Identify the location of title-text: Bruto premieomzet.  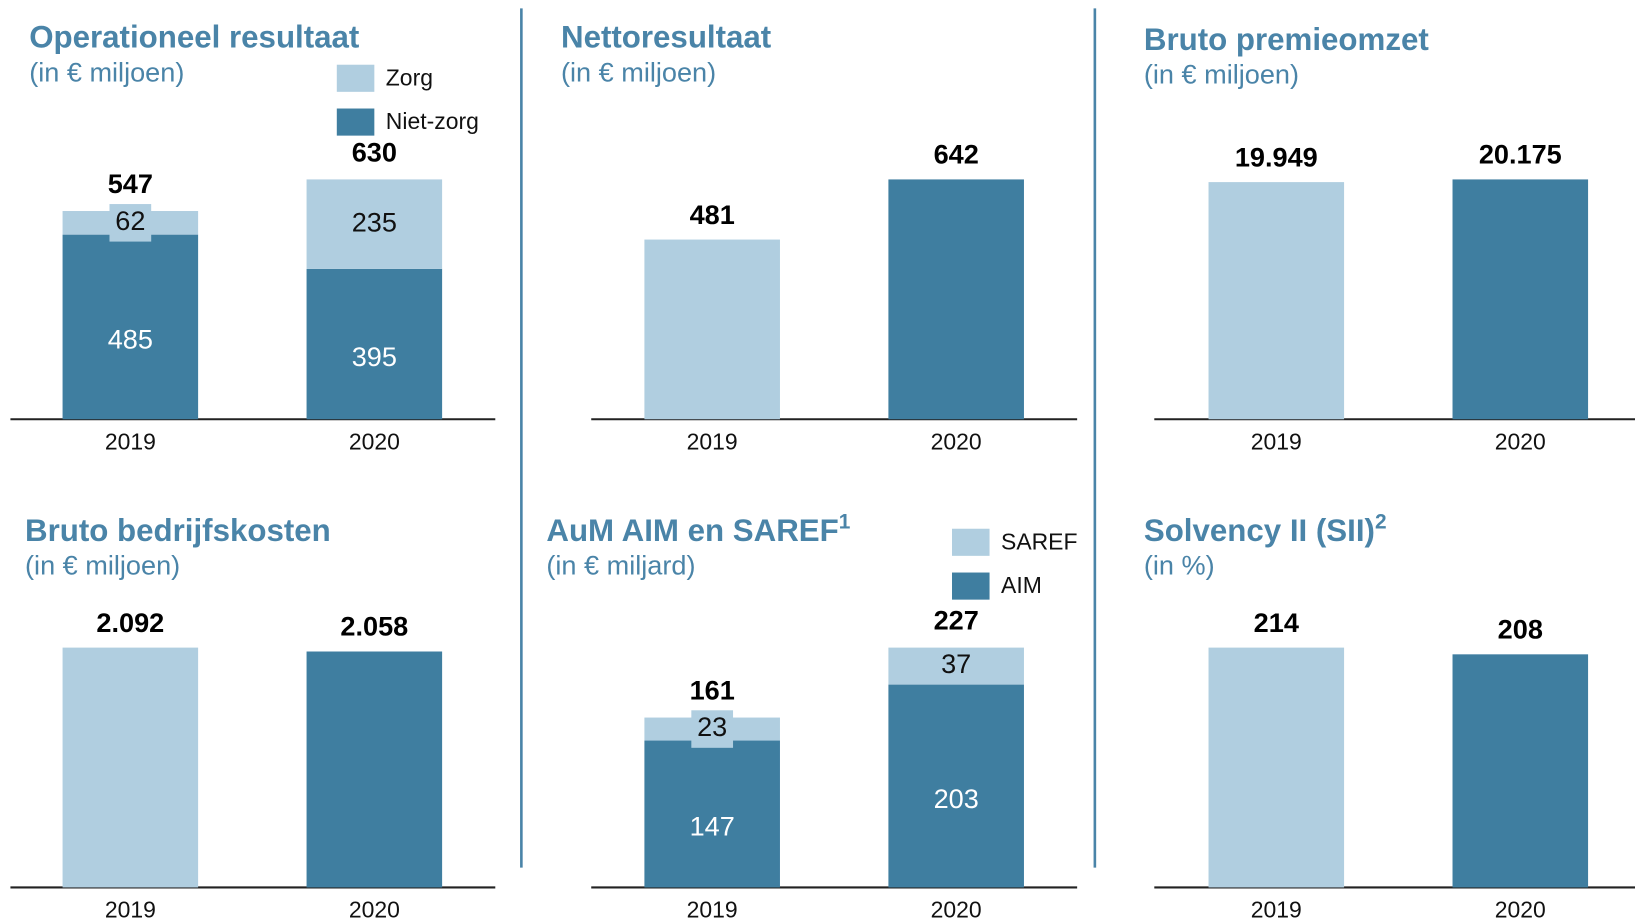
(1286, 39).